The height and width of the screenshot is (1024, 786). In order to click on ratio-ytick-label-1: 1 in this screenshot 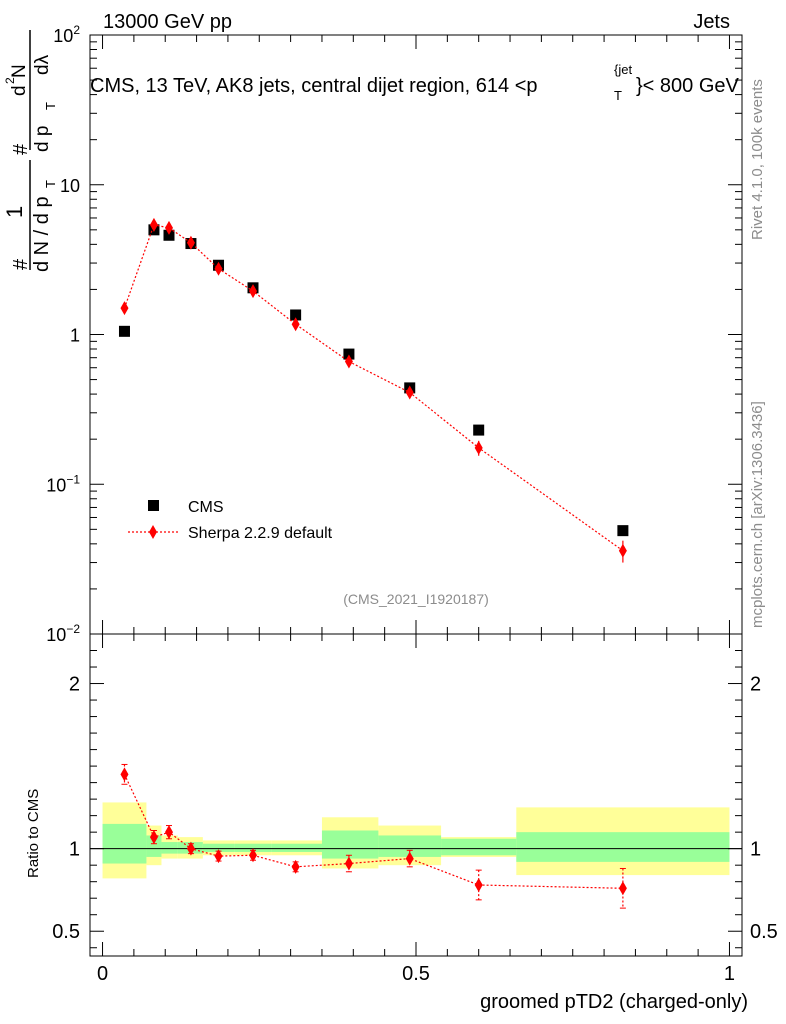, I will do `click(74, 850)`.